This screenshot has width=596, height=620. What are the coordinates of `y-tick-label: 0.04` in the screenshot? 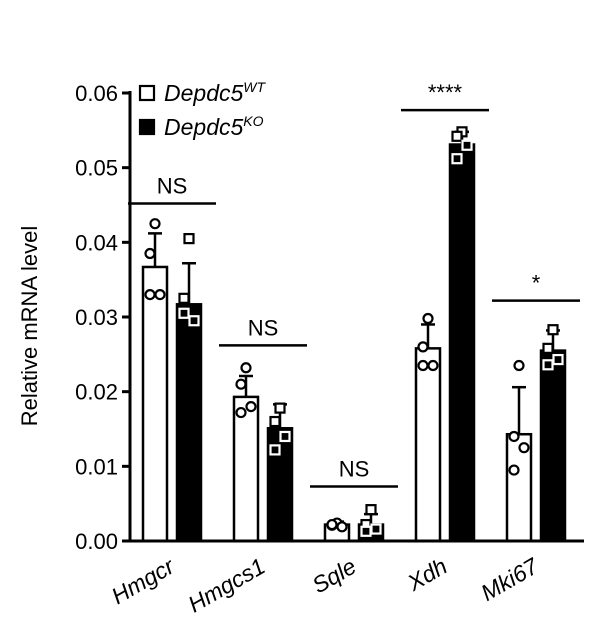 It's located at (96, 242).